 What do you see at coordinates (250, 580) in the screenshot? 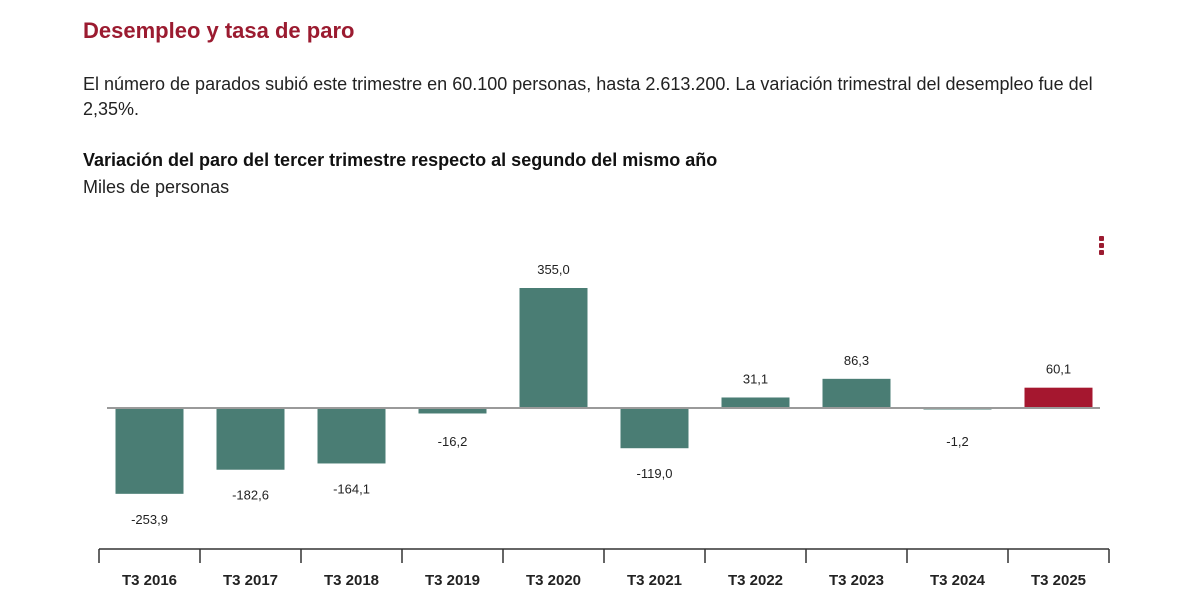
I see `x-tick-label: T3 2017` at bounding box center [250, 580].